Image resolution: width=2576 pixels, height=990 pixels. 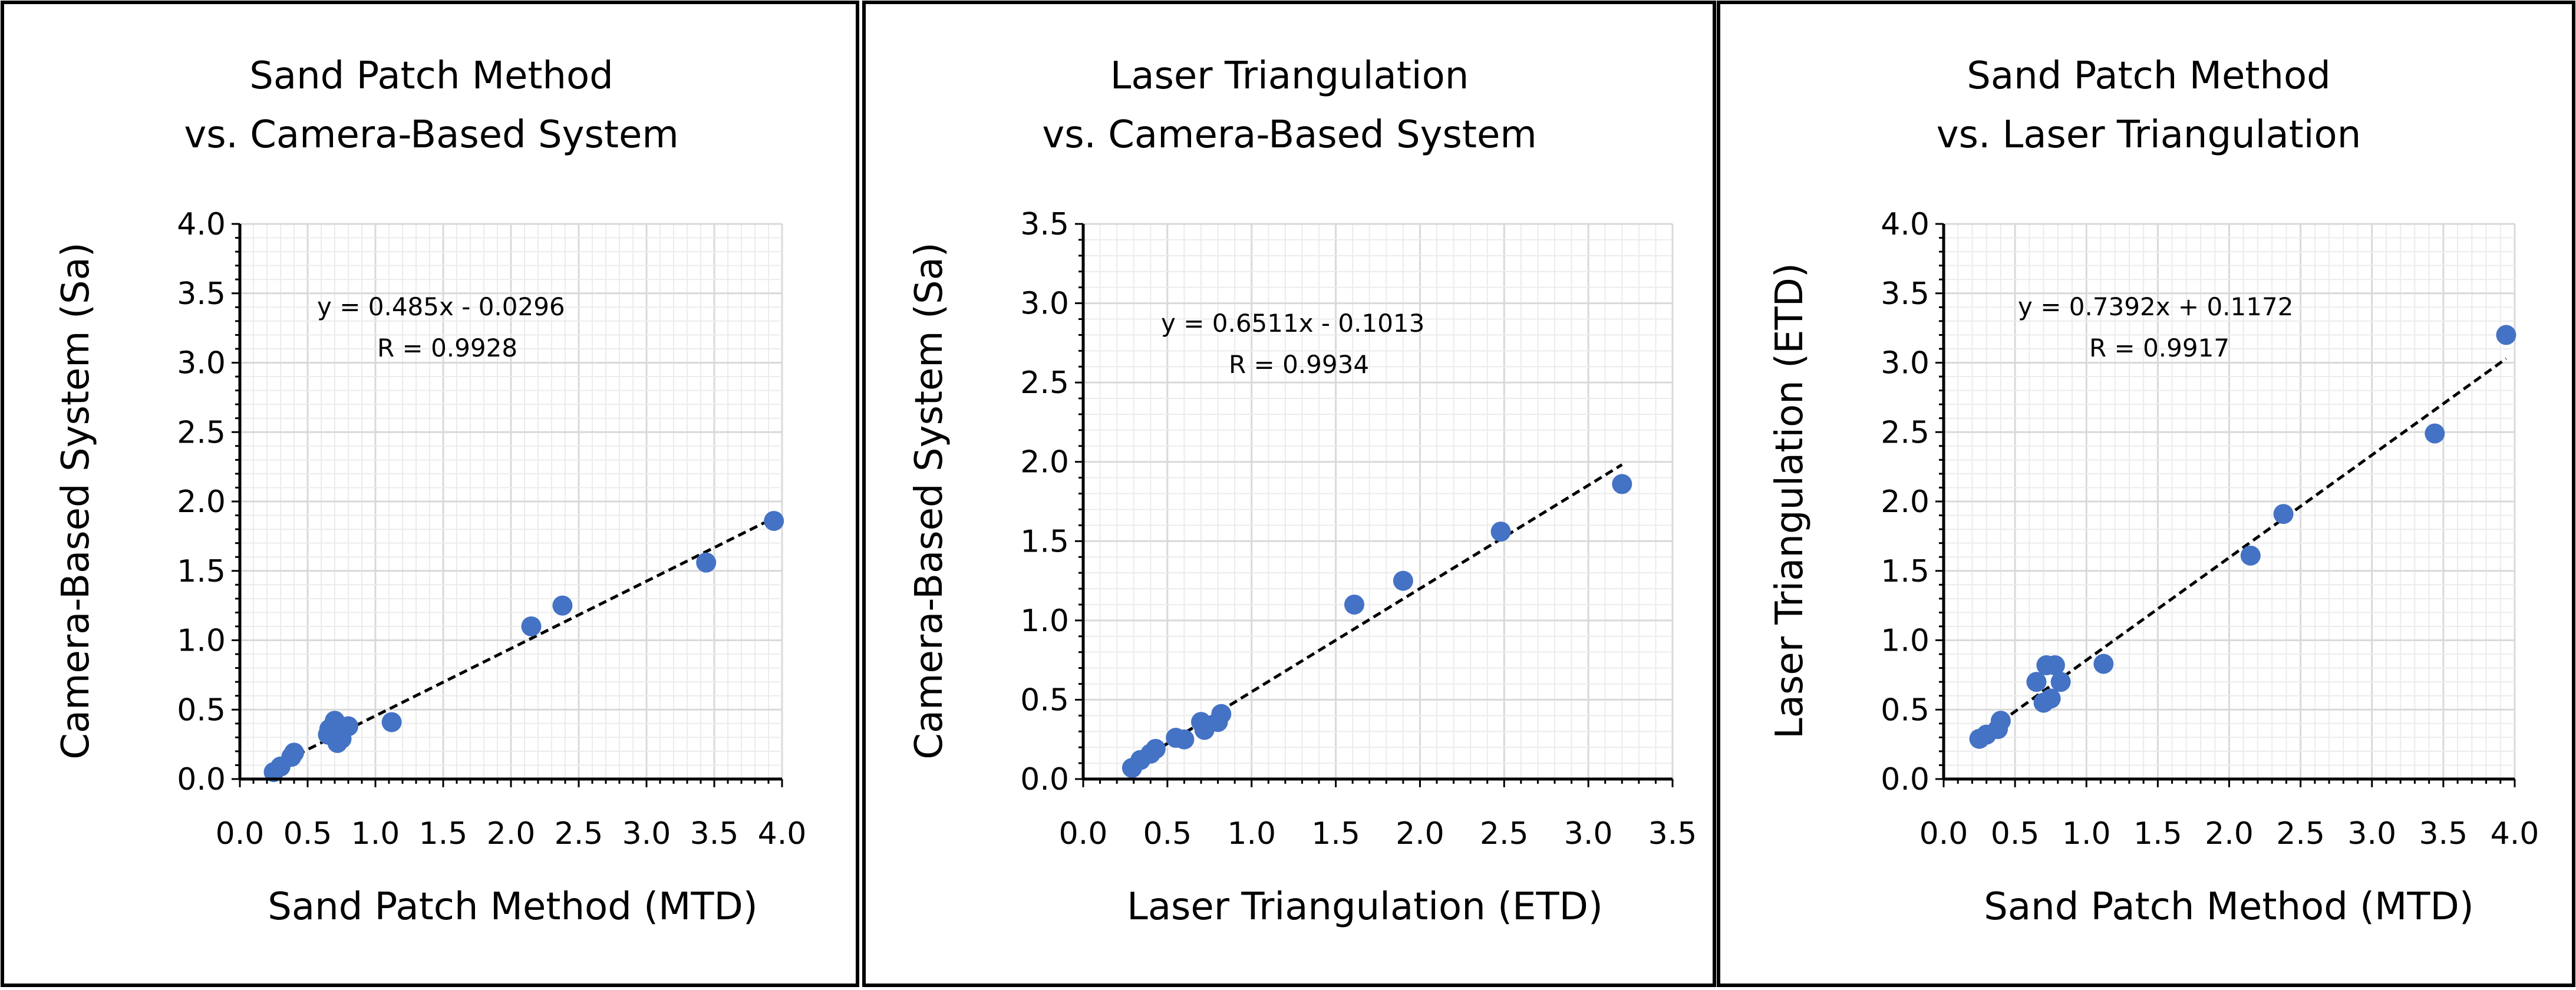 I want to click on correlation-label: R = 0.9917, so click(x=2159, y=348).